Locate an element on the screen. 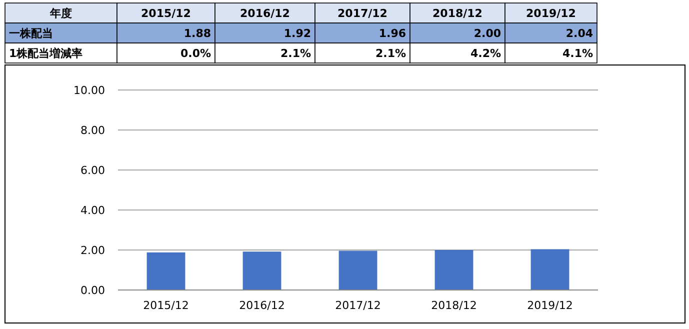 Image resolution: width=689 pixels, height=329 pixels. x-tick-label: 2017/12 is located at coordinates (358, 305).